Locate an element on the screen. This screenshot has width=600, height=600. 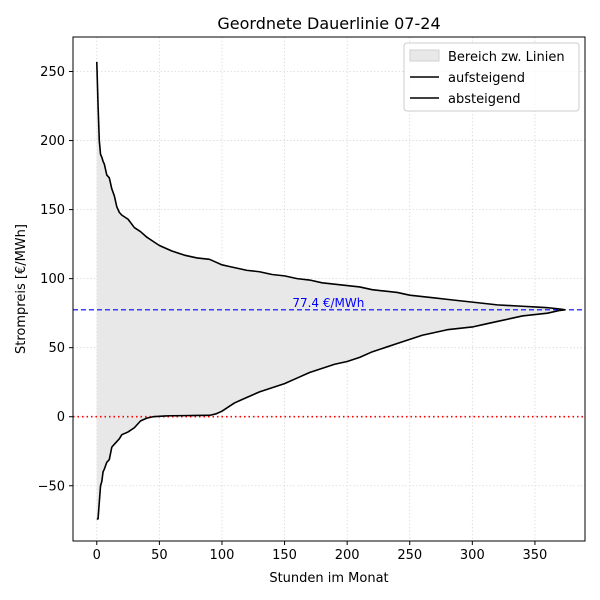
legend-fill-swatch is located at coordinates (424, 55).